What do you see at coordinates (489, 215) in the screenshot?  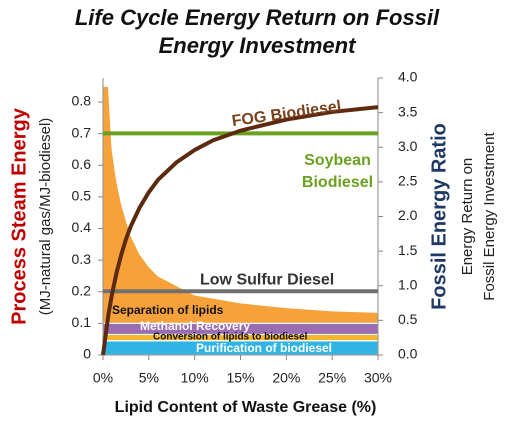 I see `y2-axis-subtitle: Fossil Energy Investment` at bounding box center [489, 215].